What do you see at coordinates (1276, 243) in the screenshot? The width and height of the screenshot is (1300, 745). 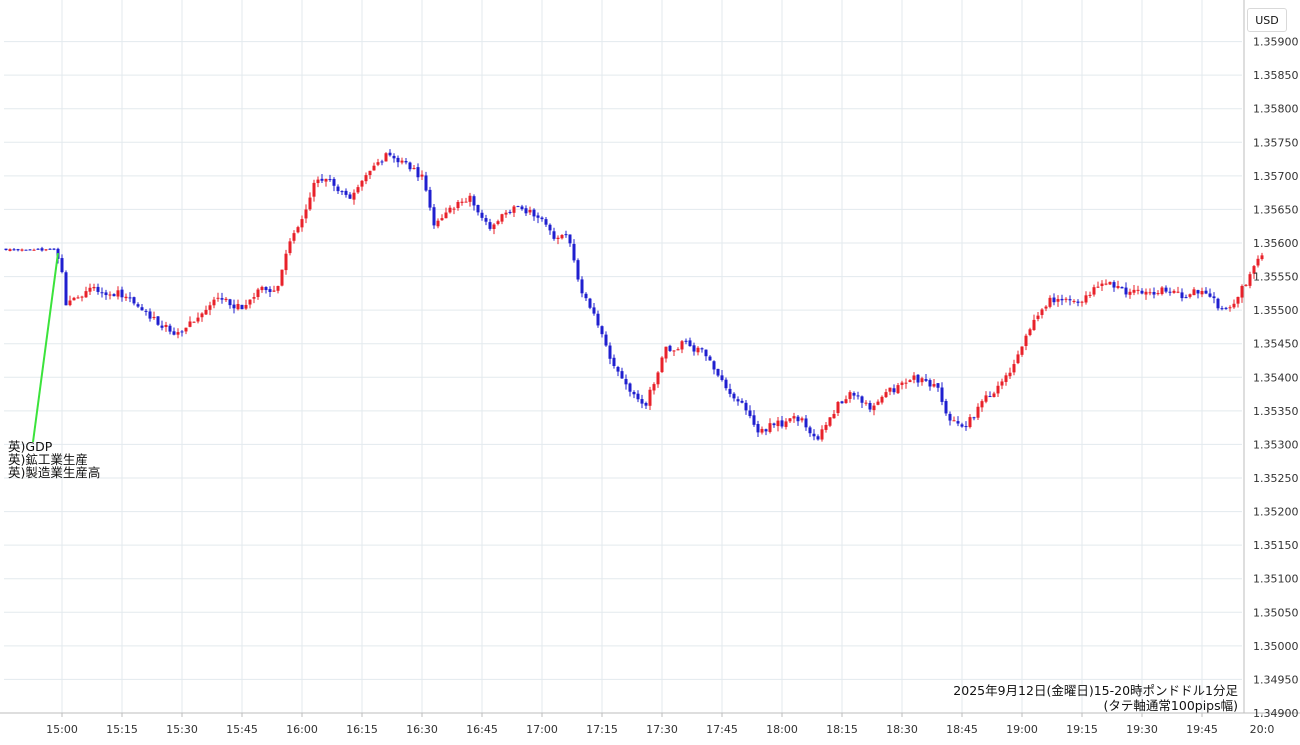 I see `y-tick-label: 1.35600` at bounding box center [1276, 243].